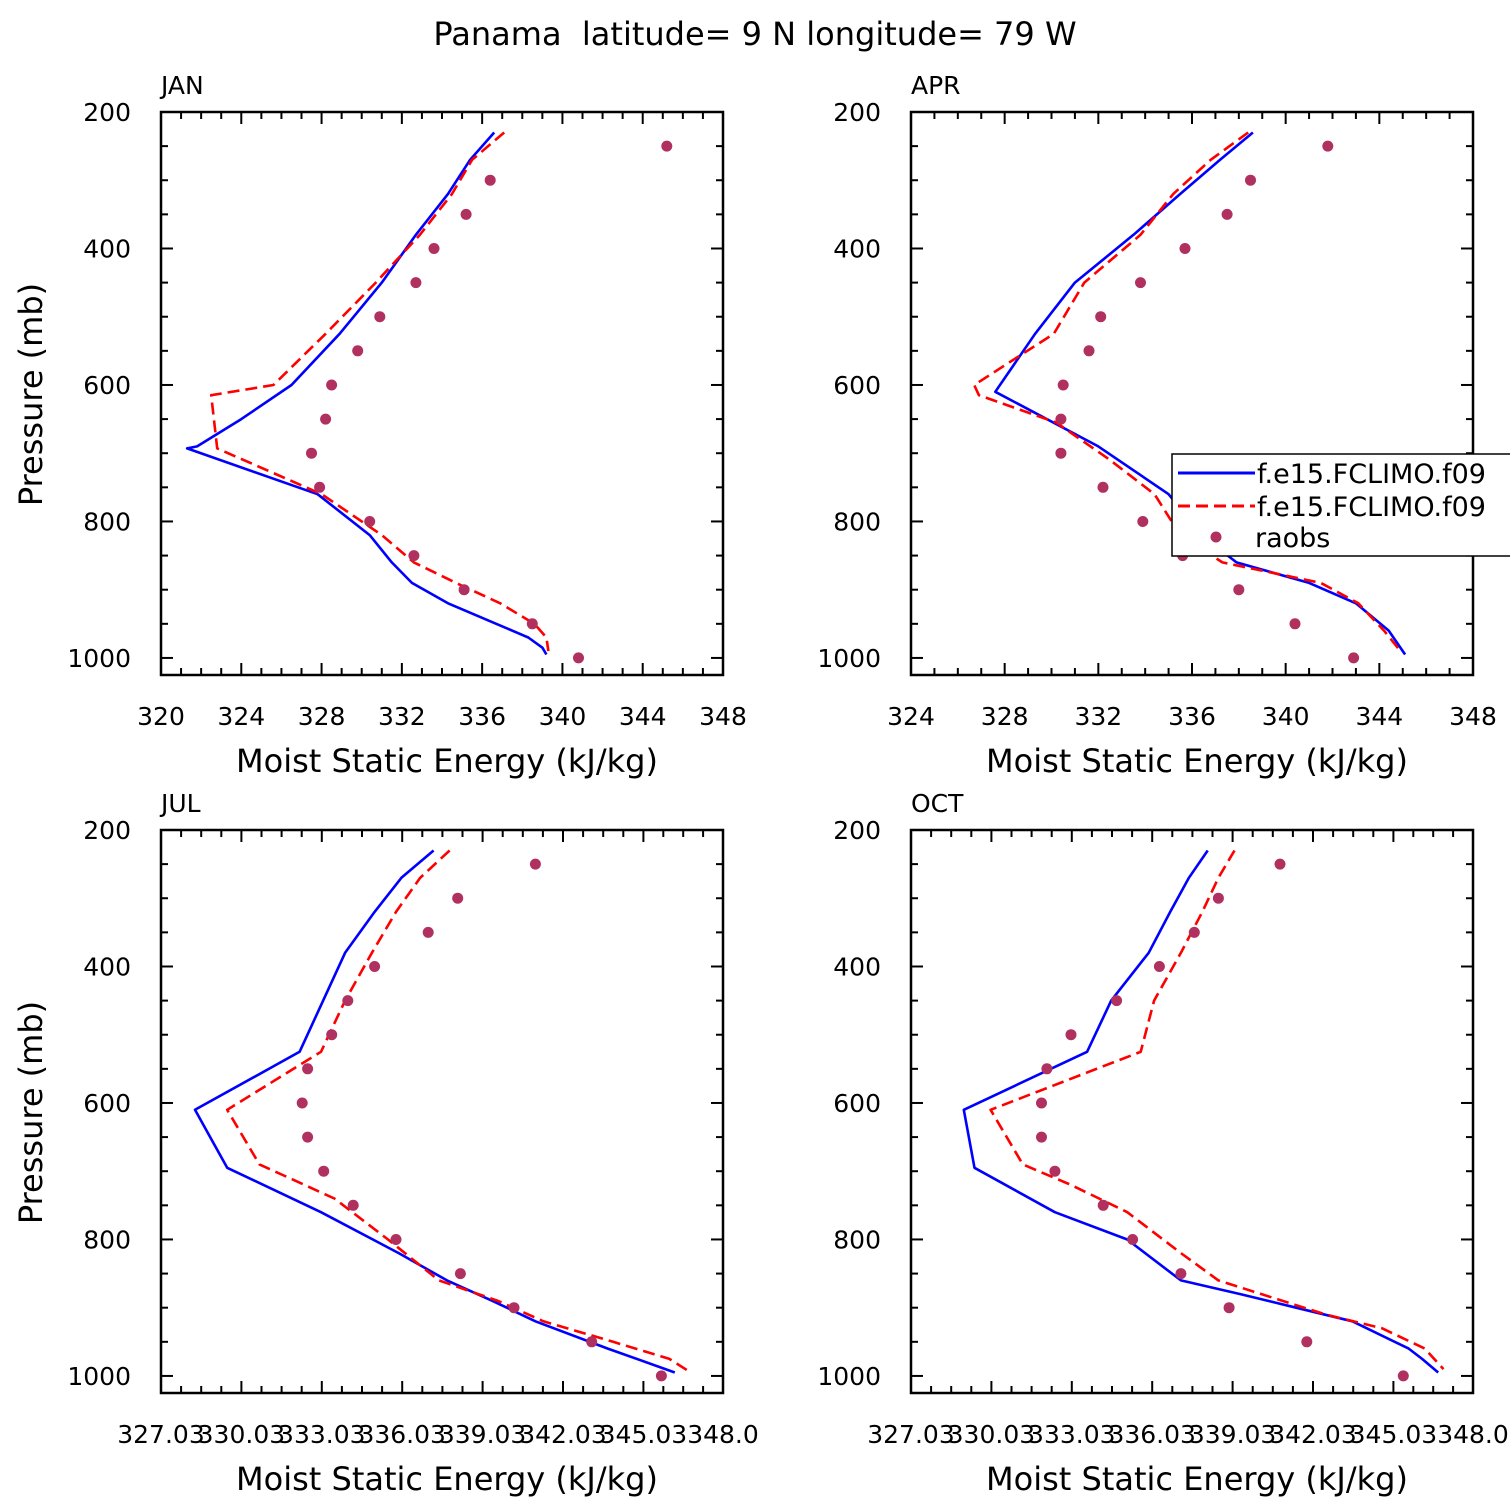 This screenshot has height=1510, width=1510. Describe the element at coordinates (161, 716) in the screenshot. I see `x-tick-label: 320` at that location.